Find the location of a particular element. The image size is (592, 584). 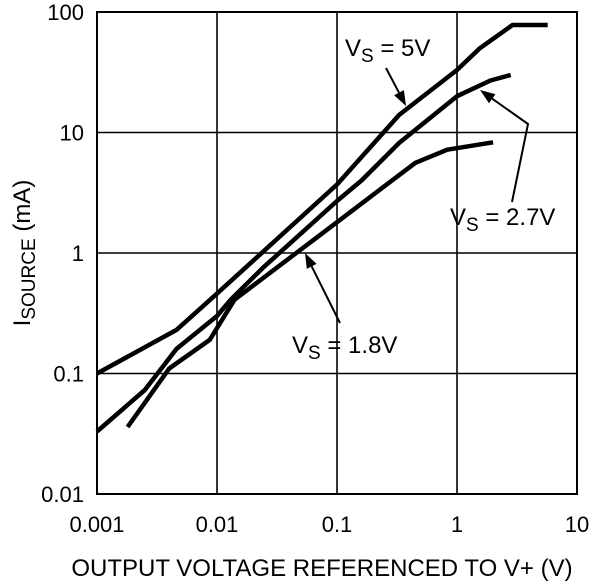

y-tick-label: 0.1 is located at coordinates (68, 374).